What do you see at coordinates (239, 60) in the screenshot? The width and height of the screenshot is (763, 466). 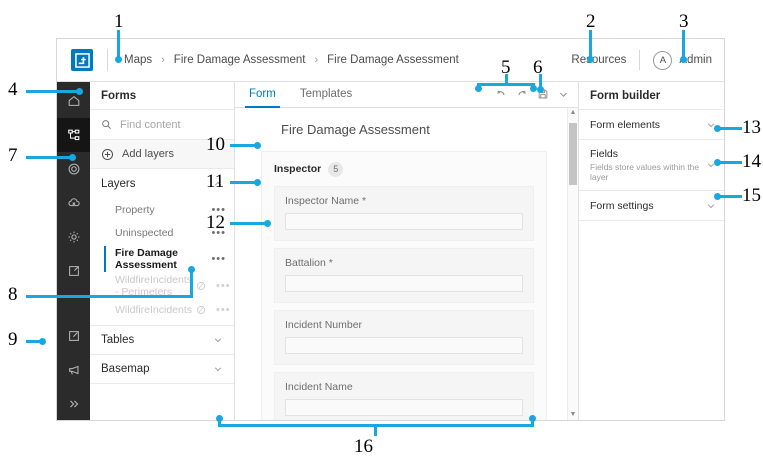 I see `breadcrumb-item-map: Fire Damage Assessment` at bounding box center [239, 60].